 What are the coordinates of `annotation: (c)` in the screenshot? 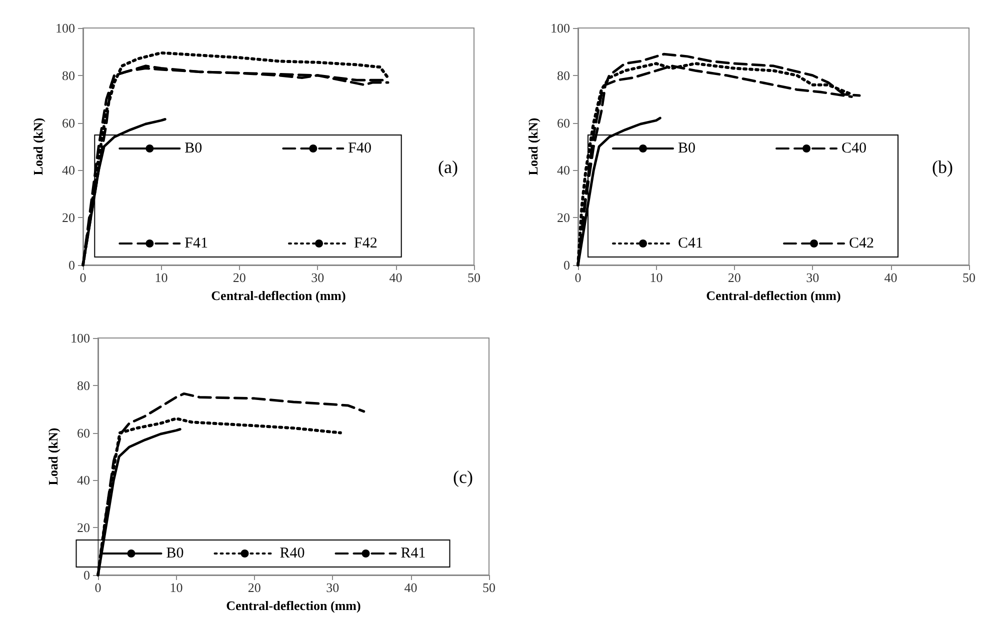 It's located at (463, 477).